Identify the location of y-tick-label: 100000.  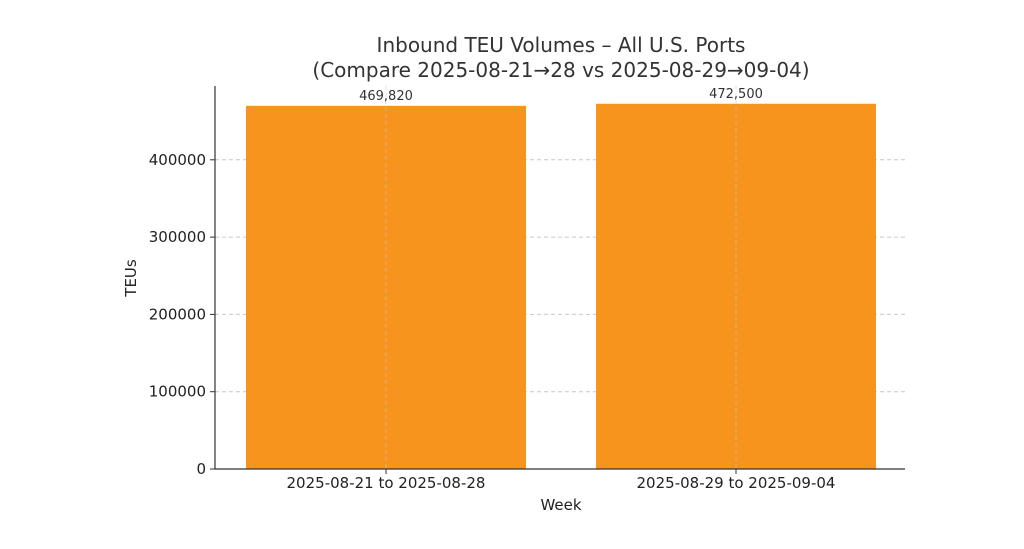
(177, 392).